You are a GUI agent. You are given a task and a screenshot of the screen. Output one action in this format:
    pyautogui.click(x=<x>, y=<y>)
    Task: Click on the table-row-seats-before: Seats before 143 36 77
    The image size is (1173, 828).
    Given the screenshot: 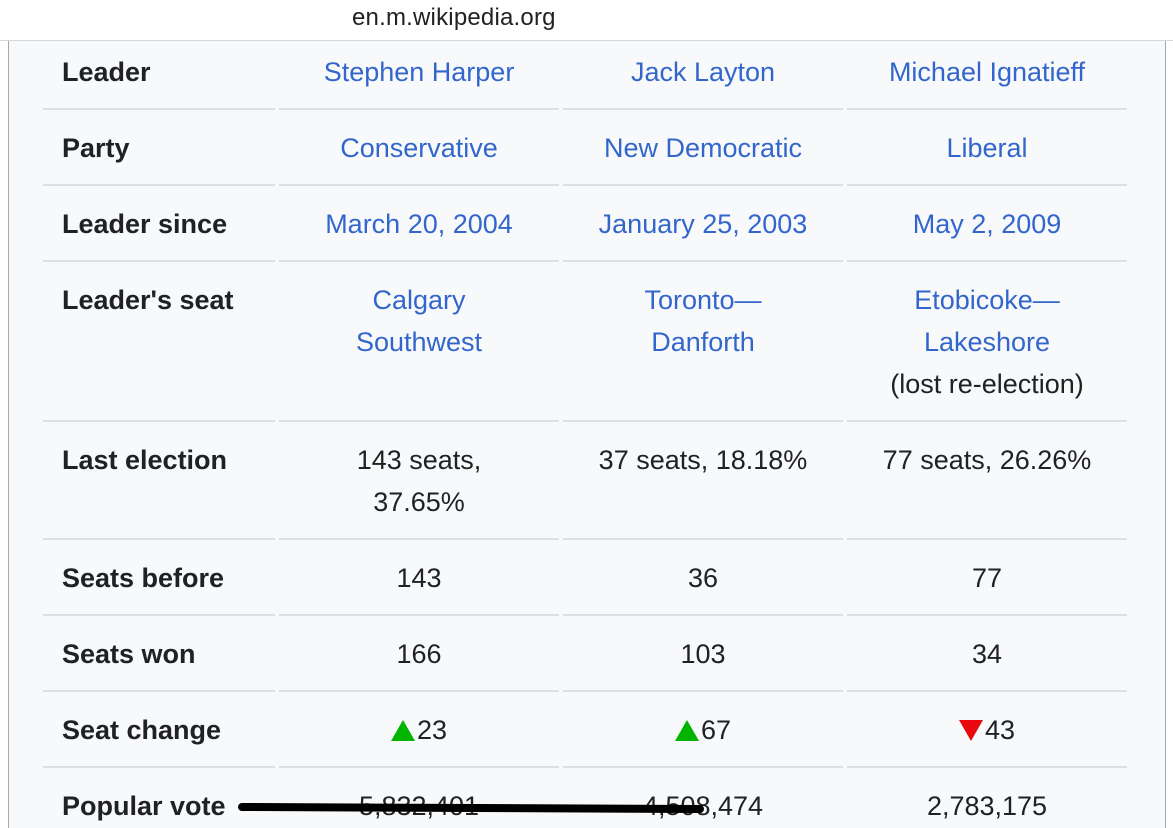 What is the action you would take?
    pyautogui.click(x=585, y=578)
    